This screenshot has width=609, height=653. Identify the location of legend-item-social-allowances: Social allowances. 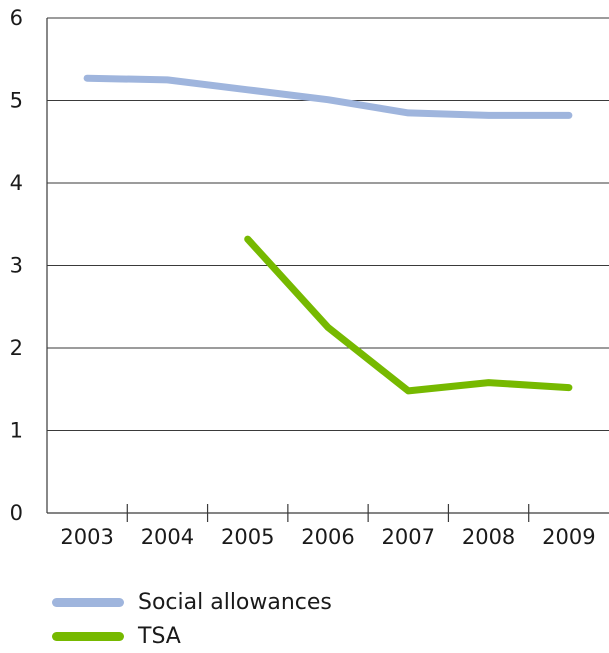
(192, 602).